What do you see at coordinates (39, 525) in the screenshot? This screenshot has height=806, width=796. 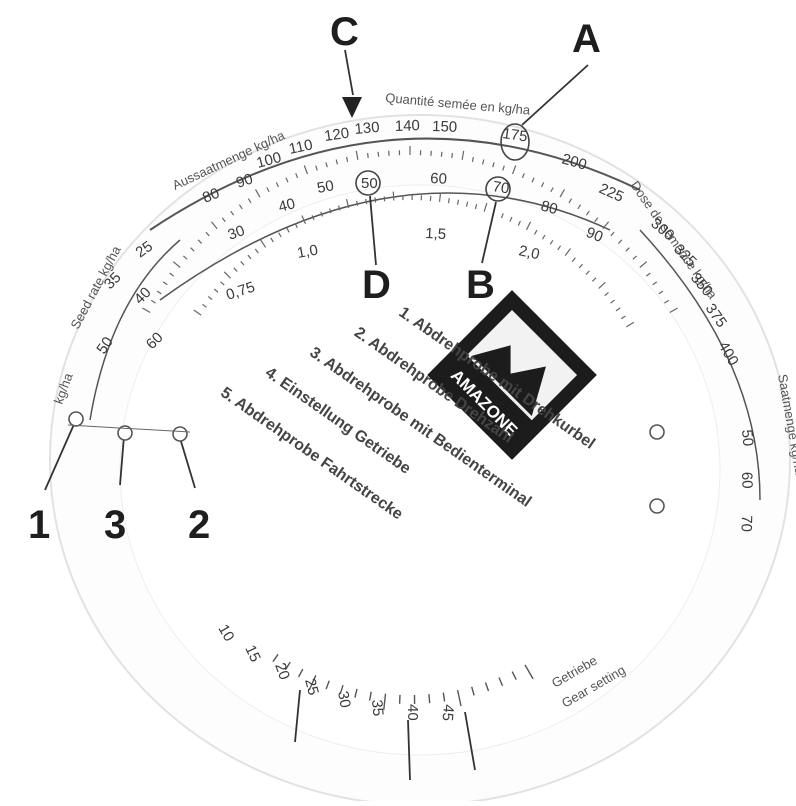 I see `callout-label-1: 1` at bounding box center [39, 525].